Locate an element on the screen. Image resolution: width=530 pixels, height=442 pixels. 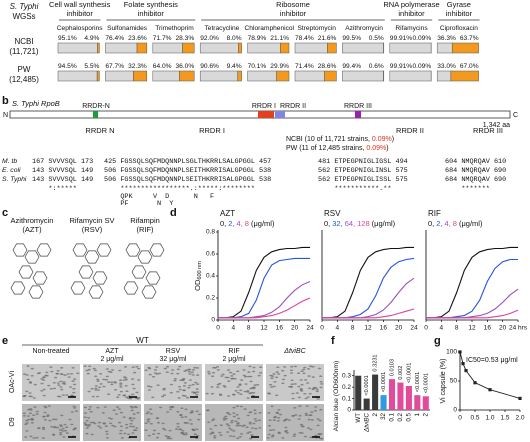
resistant-label: 67.0% is located at coordinates (469, 66).